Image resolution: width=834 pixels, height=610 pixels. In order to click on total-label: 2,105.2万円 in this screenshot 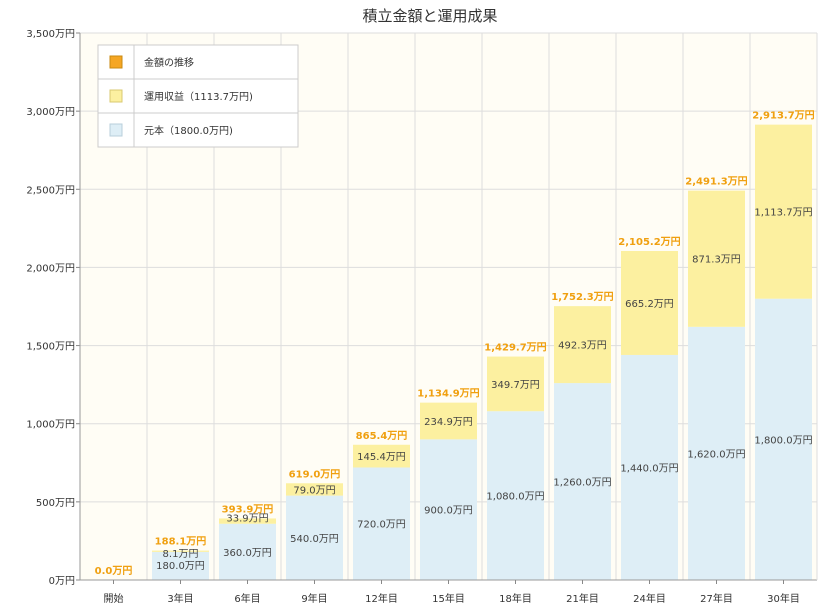, I will do `click(649, 242)`.